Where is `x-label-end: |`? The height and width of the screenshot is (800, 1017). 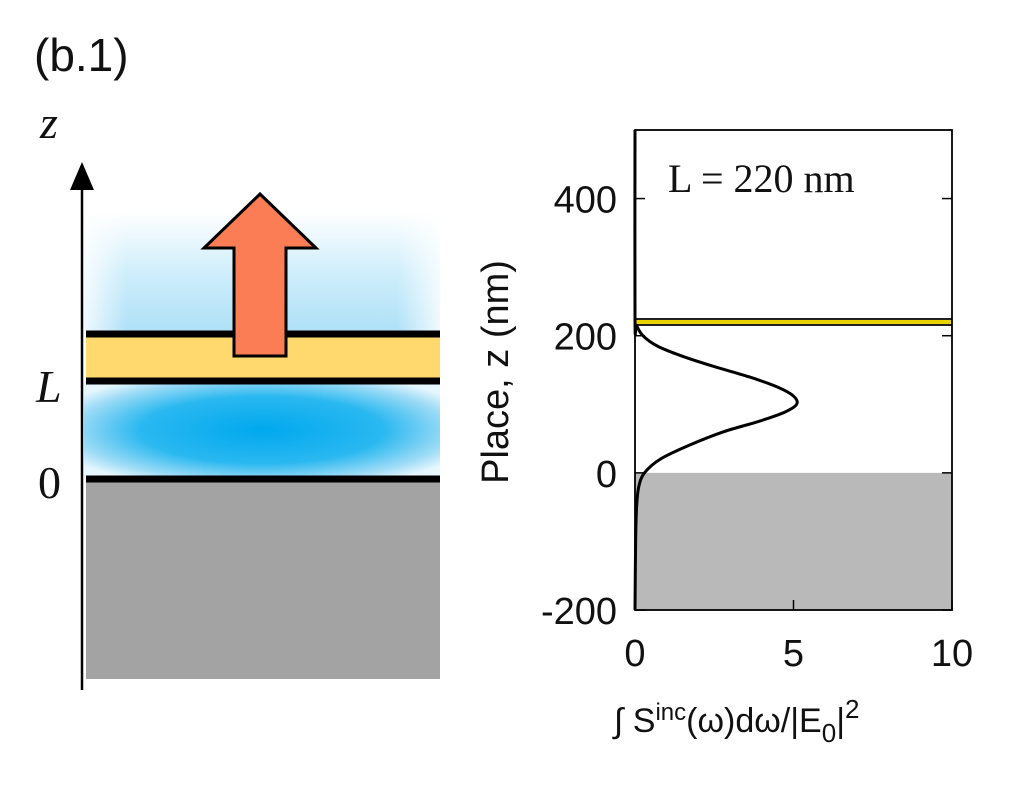 x-label-end: | is located at coordinates (840, 721).